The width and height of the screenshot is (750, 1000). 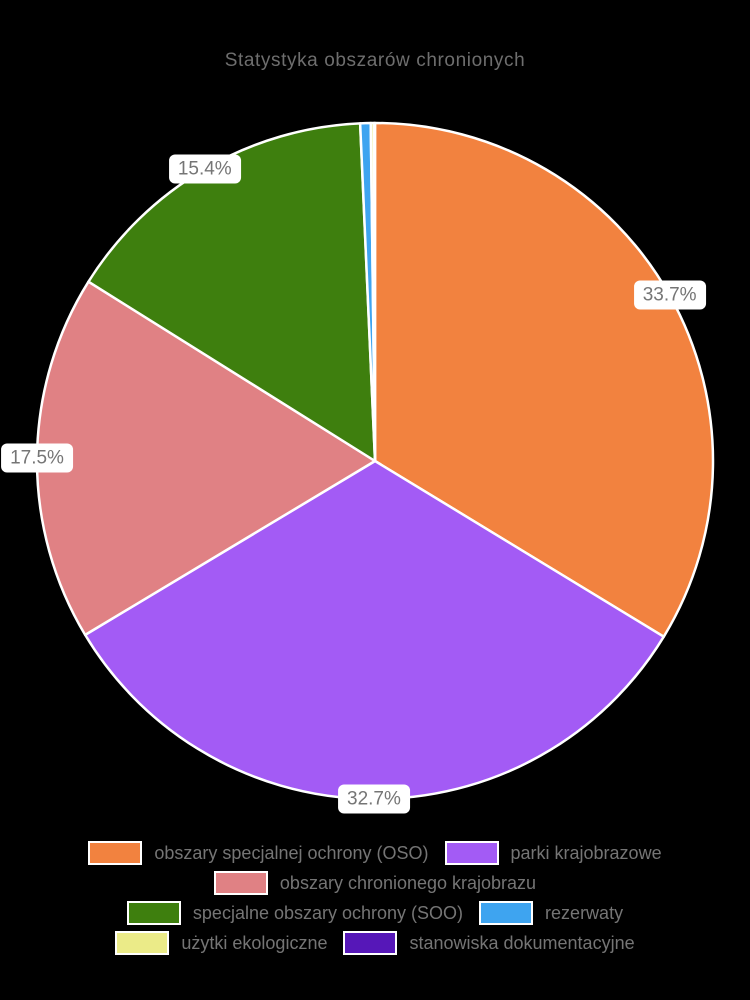 I want to click on percent-label-slice-4: 15.4%, so click(x=204, y=169).